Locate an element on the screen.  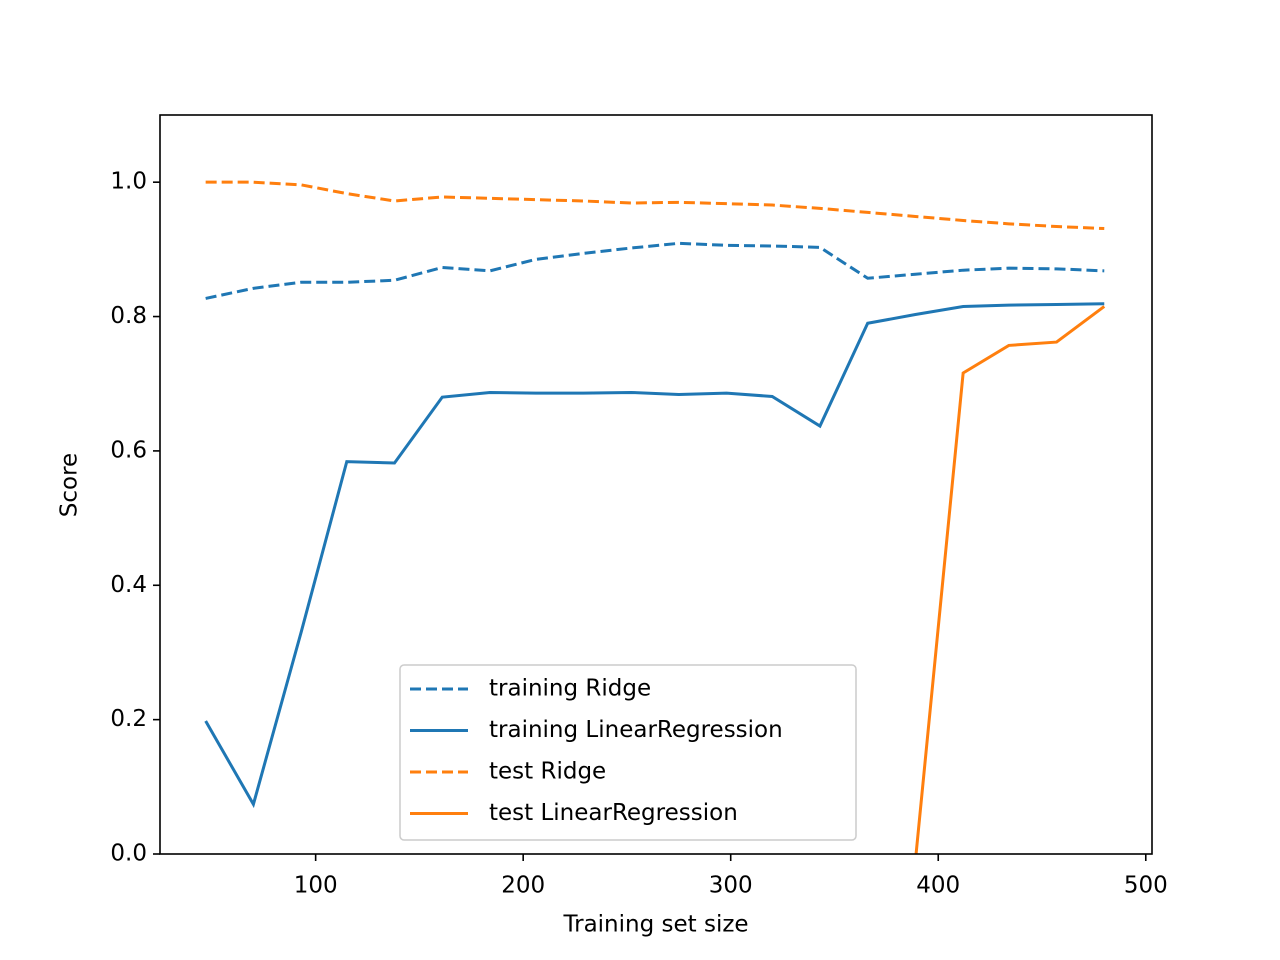
y-tick-label: 0.4 is located at coordinates (128, 585).